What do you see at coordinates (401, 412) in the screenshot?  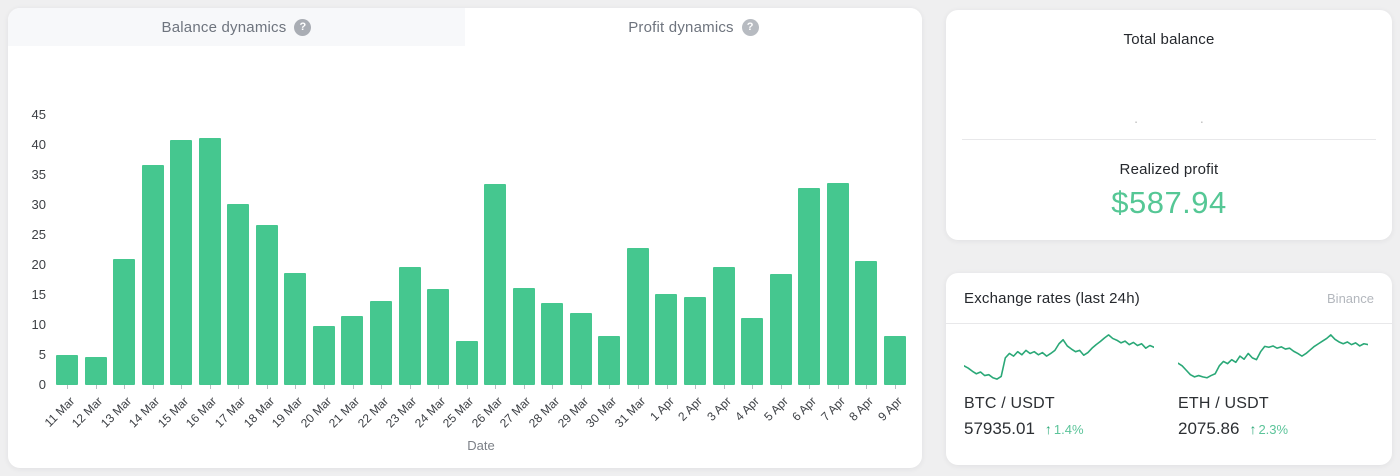 I see `x-axis-tick: 23 Mar` at bounding box center [401, 412].